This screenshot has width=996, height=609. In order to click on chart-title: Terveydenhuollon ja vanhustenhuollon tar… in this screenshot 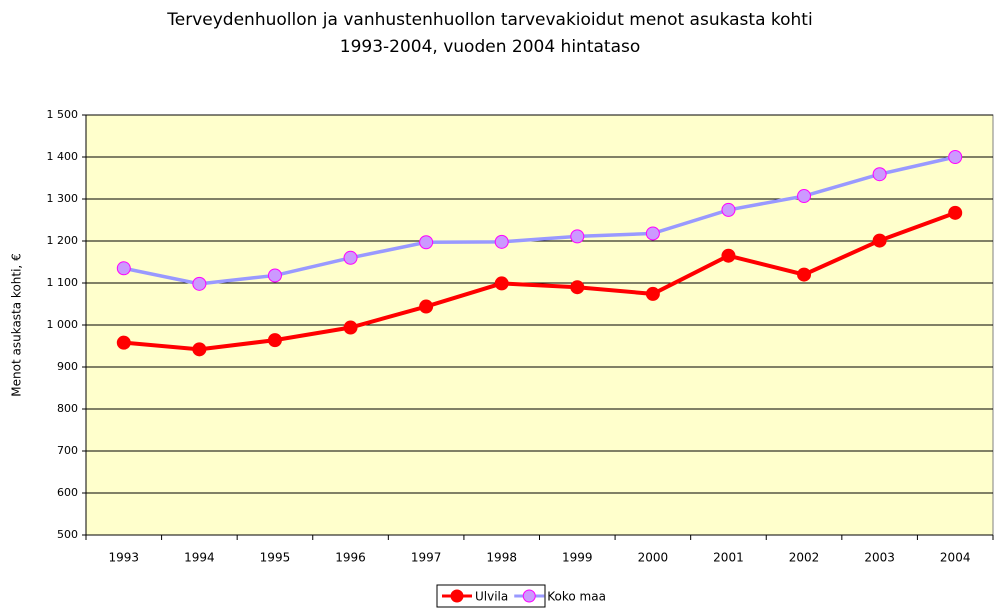, I will do `click(489, 20)`.